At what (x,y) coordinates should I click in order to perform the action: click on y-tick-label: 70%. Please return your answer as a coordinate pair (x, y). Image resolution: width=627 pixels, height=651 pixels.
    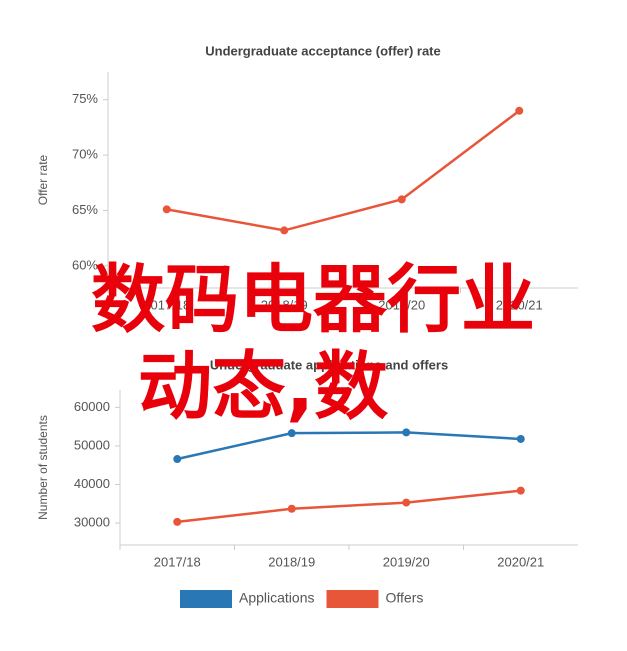
    Looking at the image, I should click on (85, 154).